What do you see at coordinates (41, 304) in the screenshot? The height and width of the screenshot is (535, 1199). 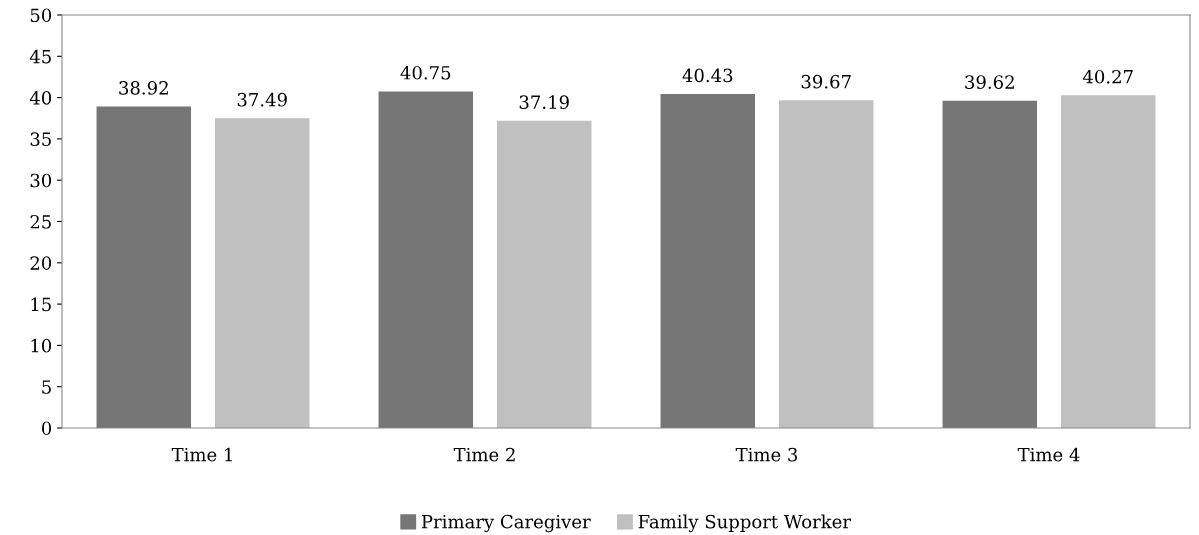 I see `y-tick-label: 15` at bounding box center [41, 304].